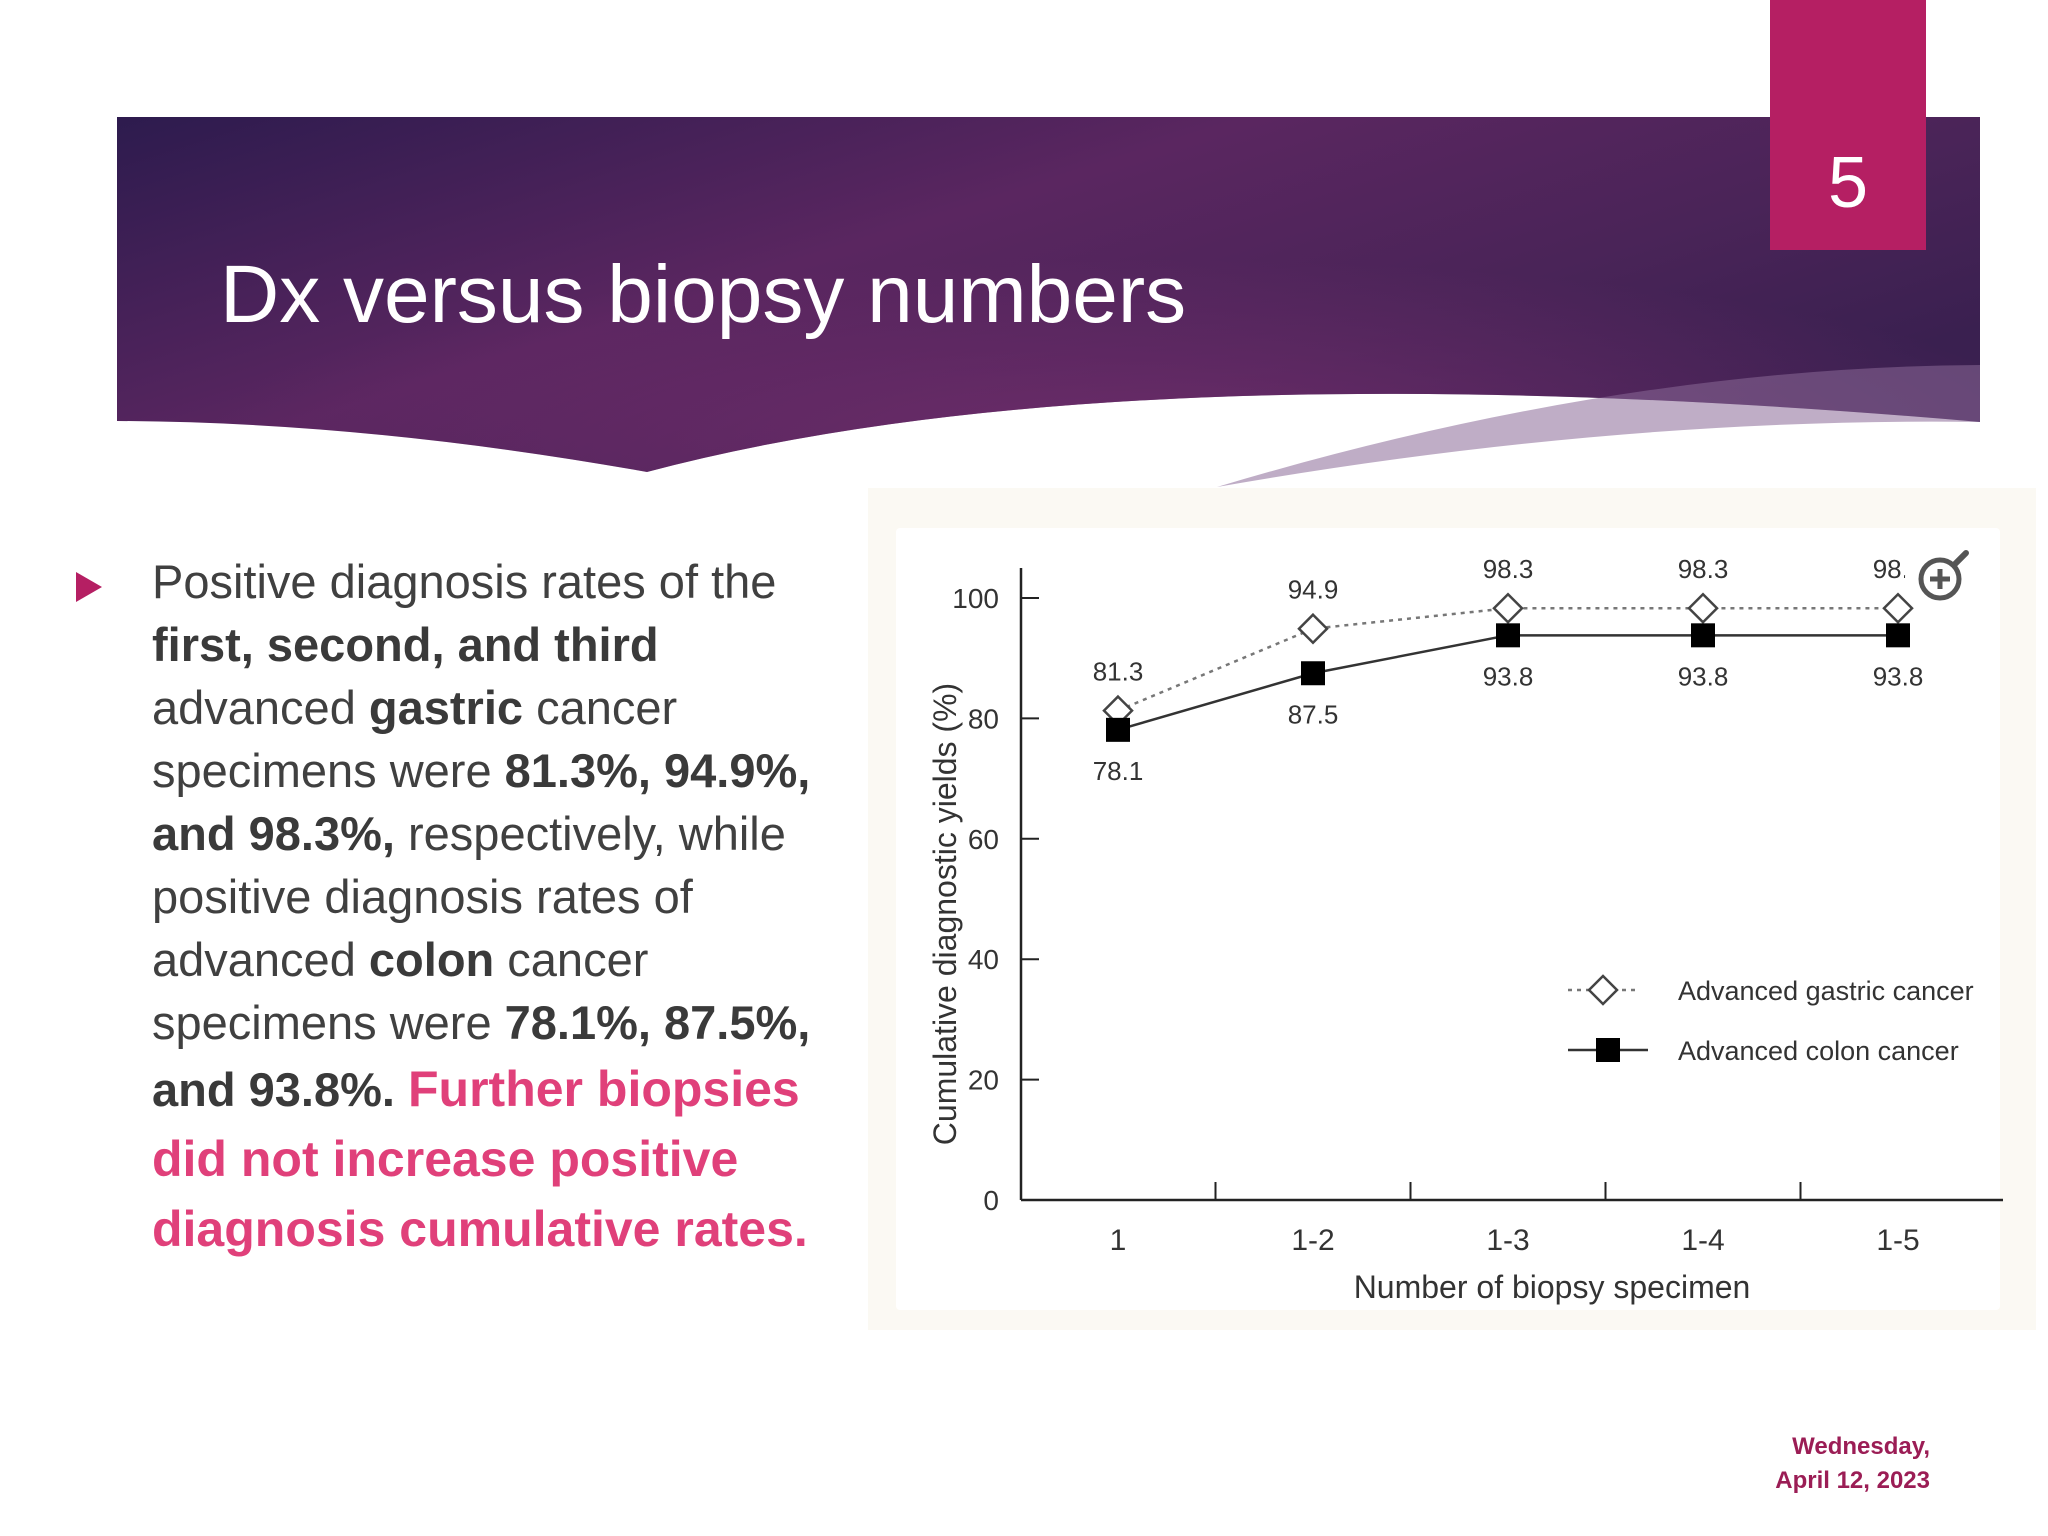 The image size is (2048, 1536). What do you see at coordinates (89, 587) in the screenshot?
I see `triangle-bullet-icon` at bounding box center [89, 587].